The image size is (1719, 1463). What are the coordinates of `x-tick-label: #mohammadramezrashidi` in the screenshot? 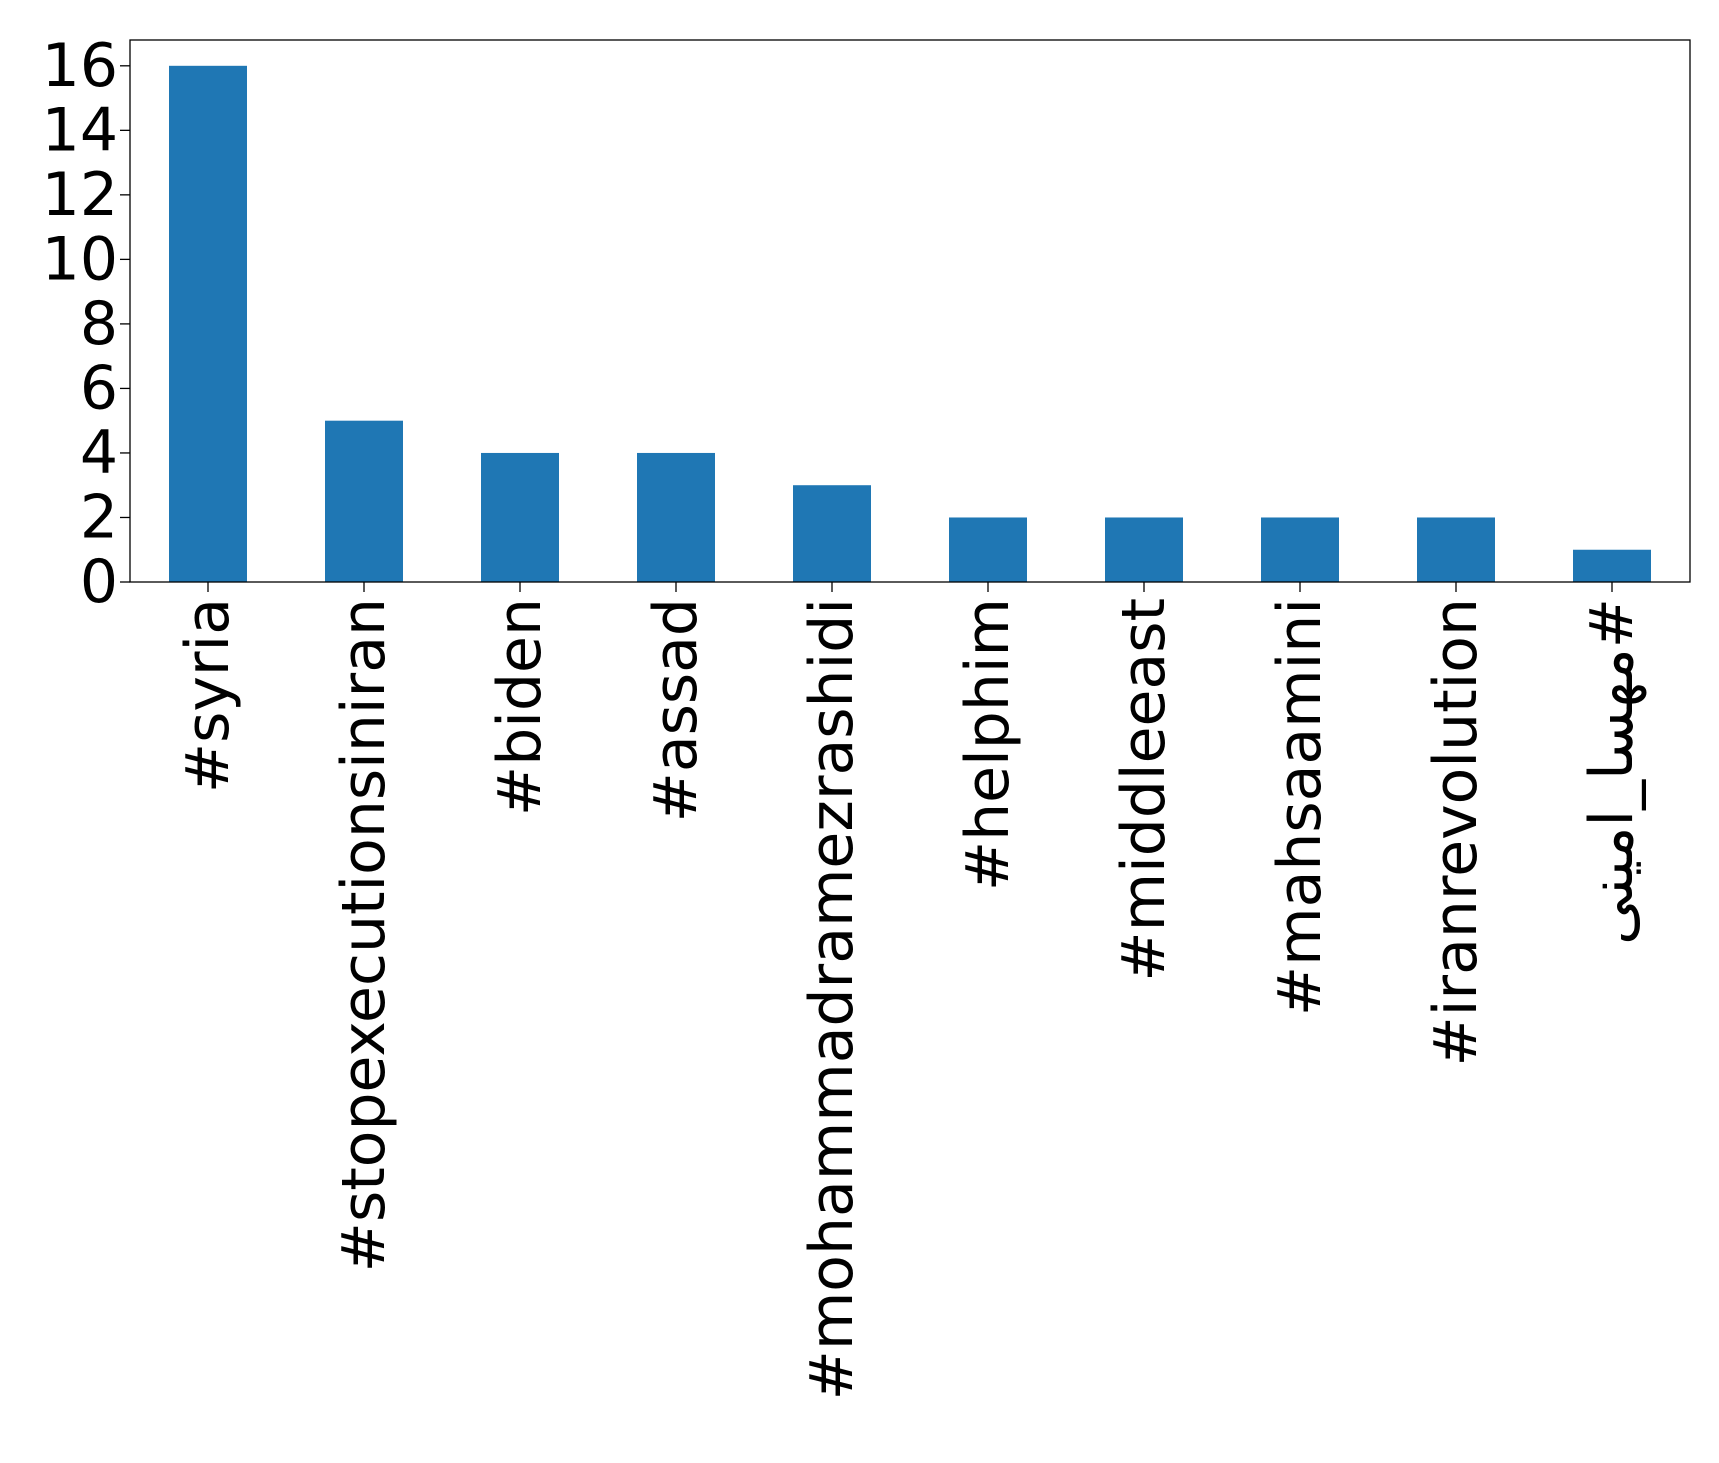 It's located at (832, 999).